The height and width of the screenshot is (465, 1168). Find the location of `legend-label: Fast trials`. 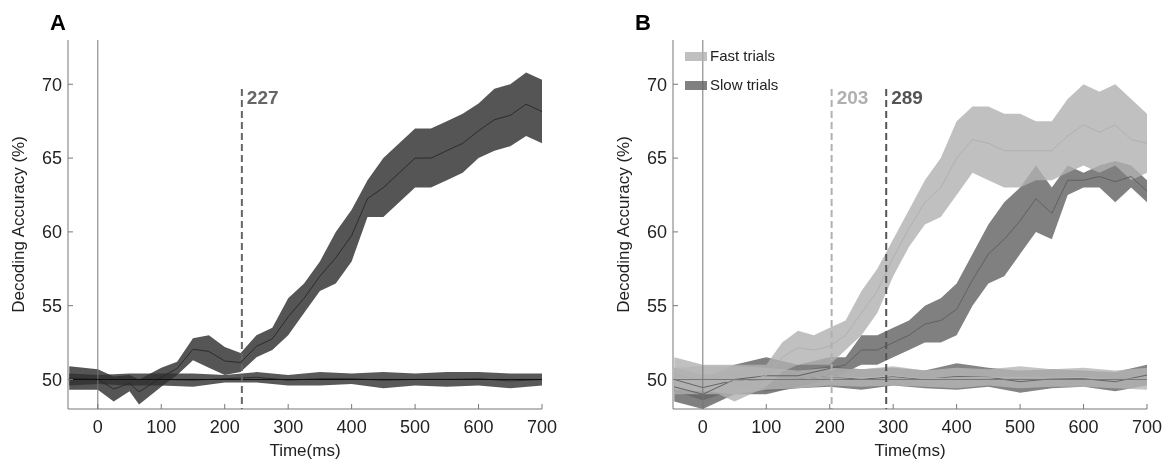

legend-label: Fast trials is located at coordinates (743, 56).